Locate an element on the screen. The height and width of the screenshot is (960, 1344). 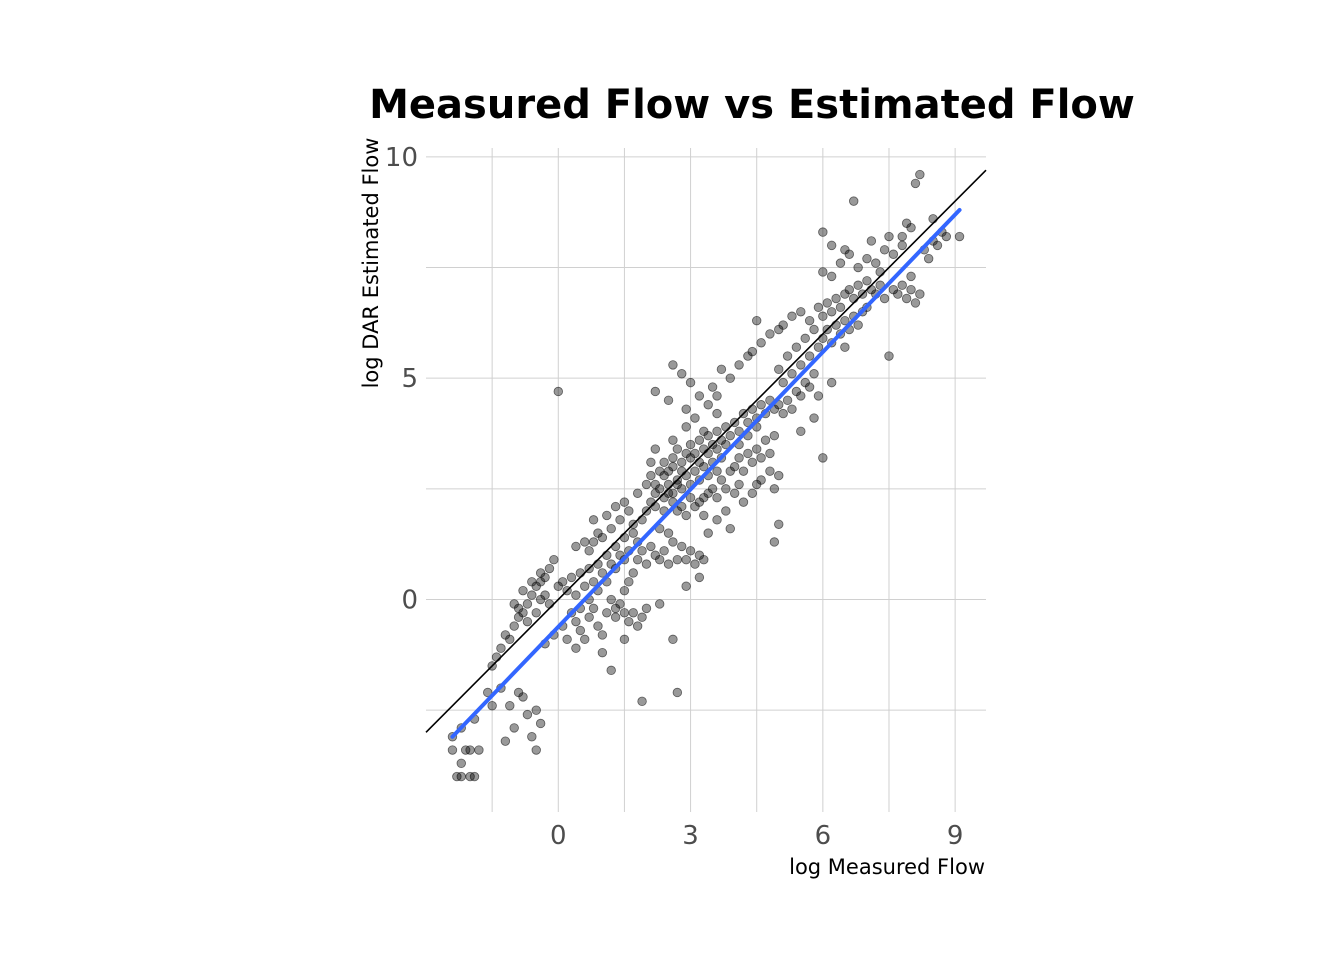
y-tick-label: 10 is located at coordinates (401, 158).